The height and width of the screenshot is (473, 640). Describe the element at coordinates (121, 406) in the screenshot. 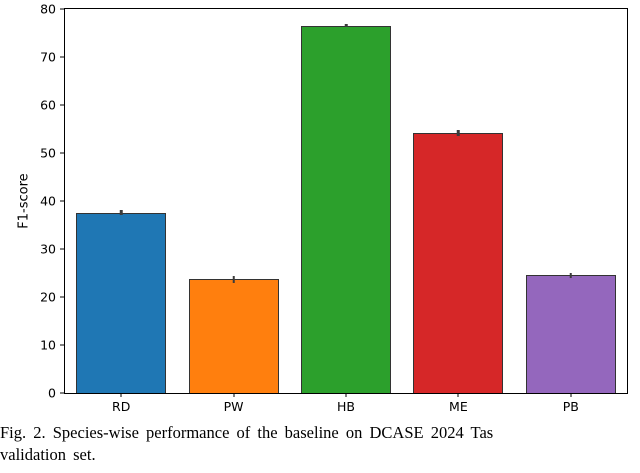

I see `x-tick-label-RD: RD` at that location.